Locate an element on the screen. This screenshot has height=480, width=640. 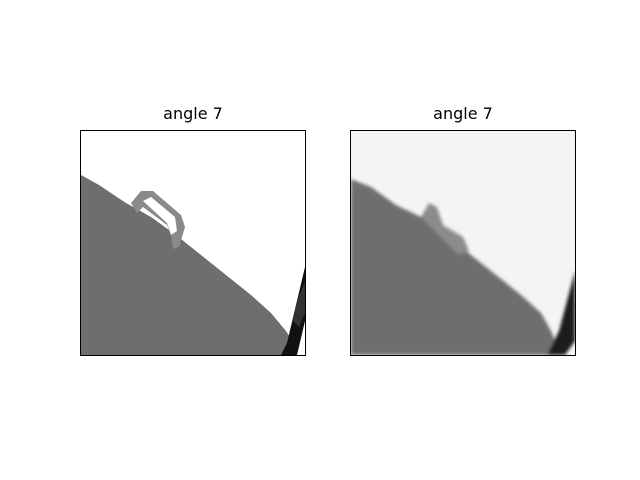
left-black-edge is located at coordinates (293, 311).